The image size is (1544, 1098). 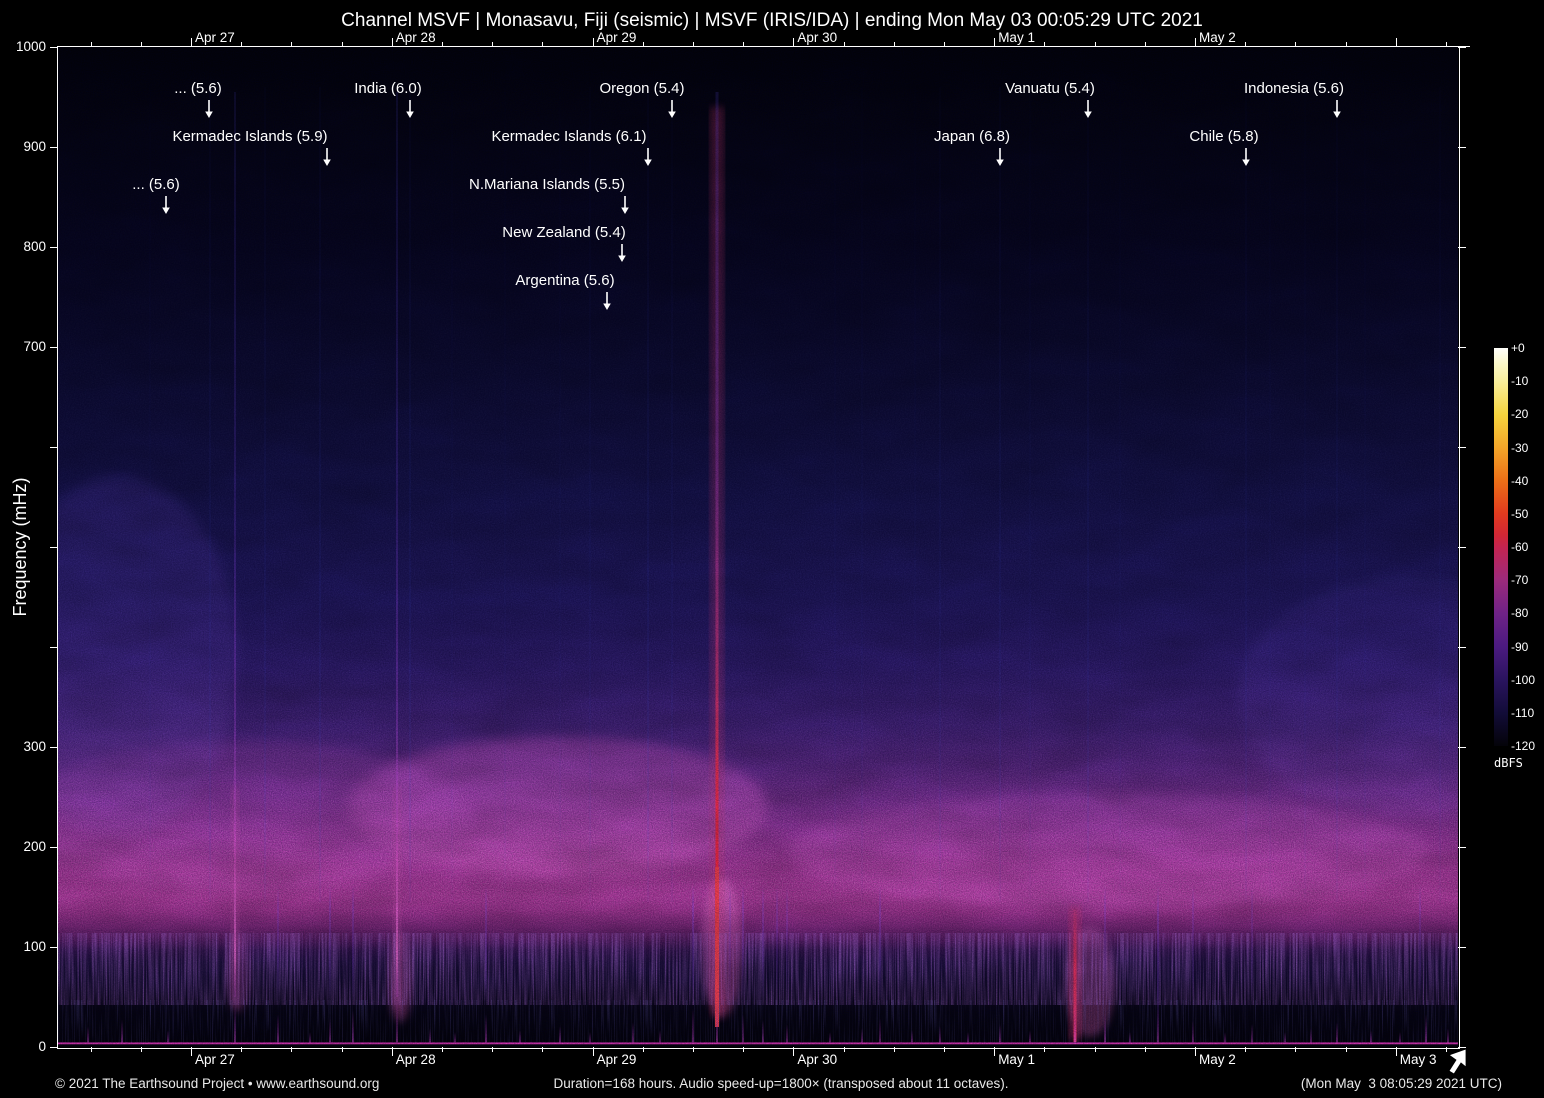 What do you see at coordinates (1520, 547) in the screenshot?
I see `colorbar-tick-label: -60` at bounding box center [1520, 547].